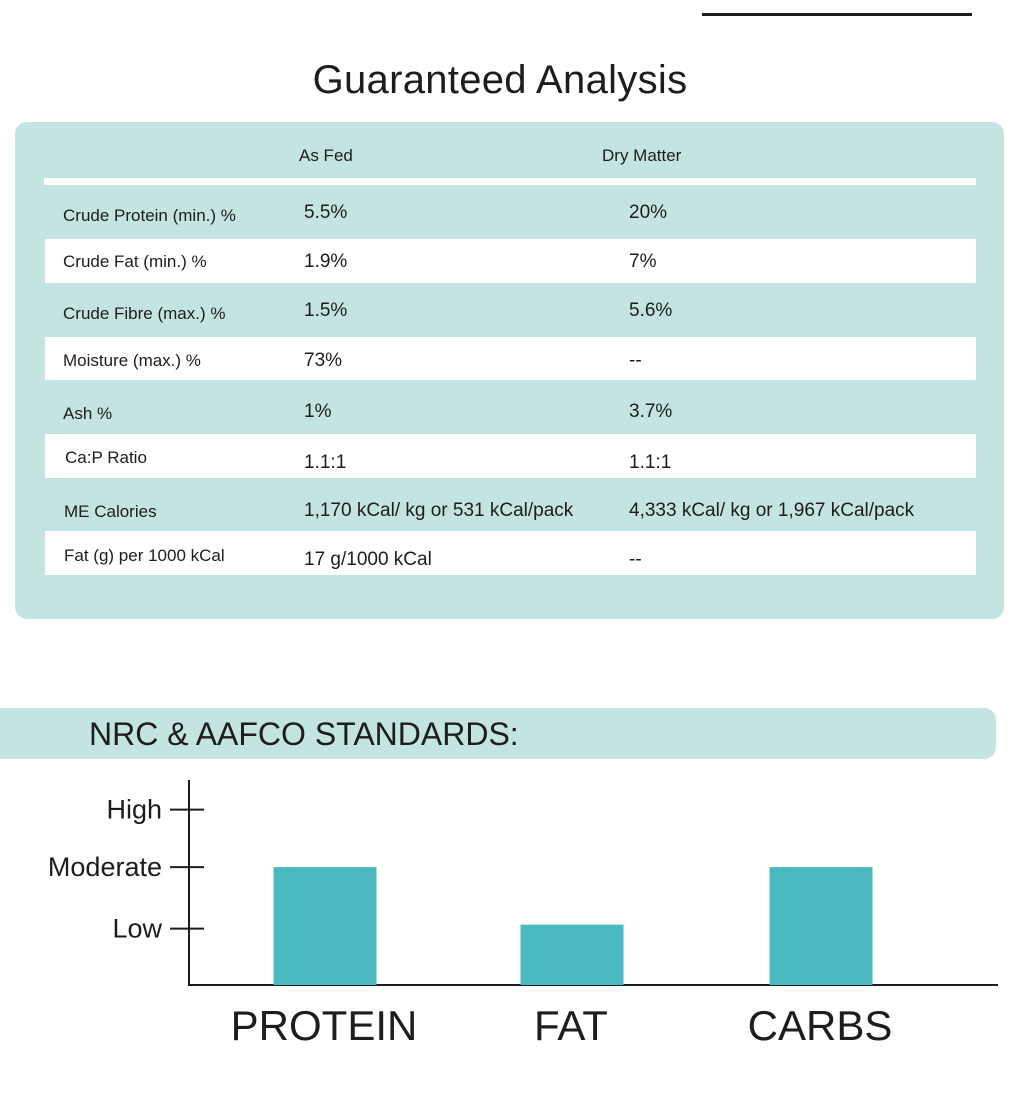 The width and height of the screenshot is (1024, 1110). What do you see at coordinates (571, 1025) in the screenshot?
I see `category-label-fat: FAT` at bounding box center [571, 1025].